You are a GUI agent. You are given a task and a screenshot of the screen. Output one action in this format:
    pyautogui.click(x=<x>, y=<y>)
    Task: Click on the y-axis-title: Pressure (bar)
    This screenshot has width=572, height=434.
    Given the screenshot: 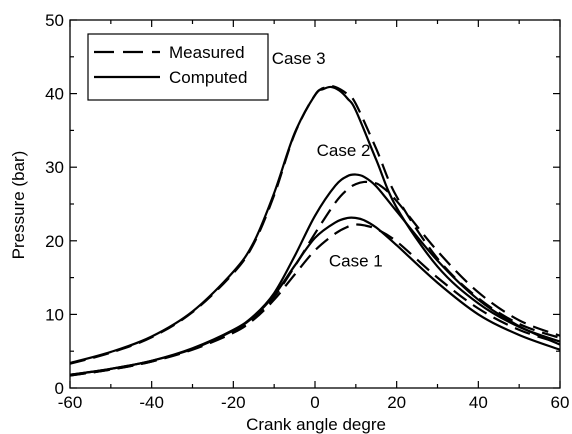 What is the action you would take?
    pyautogui.click(x=18, y=205)
    